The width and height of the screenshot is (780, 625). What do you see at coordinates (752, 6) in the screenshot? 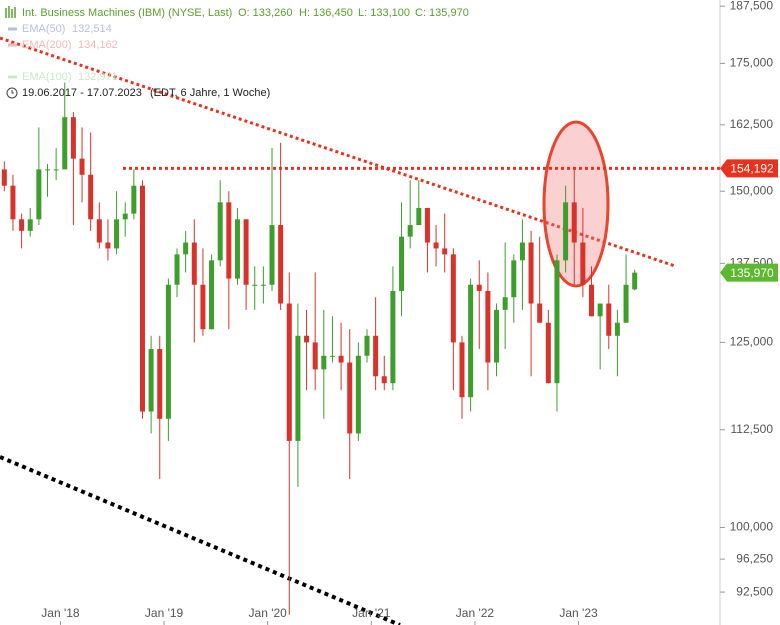
I see `y-tick-label: 187,500` at bounding box center [752, 6].